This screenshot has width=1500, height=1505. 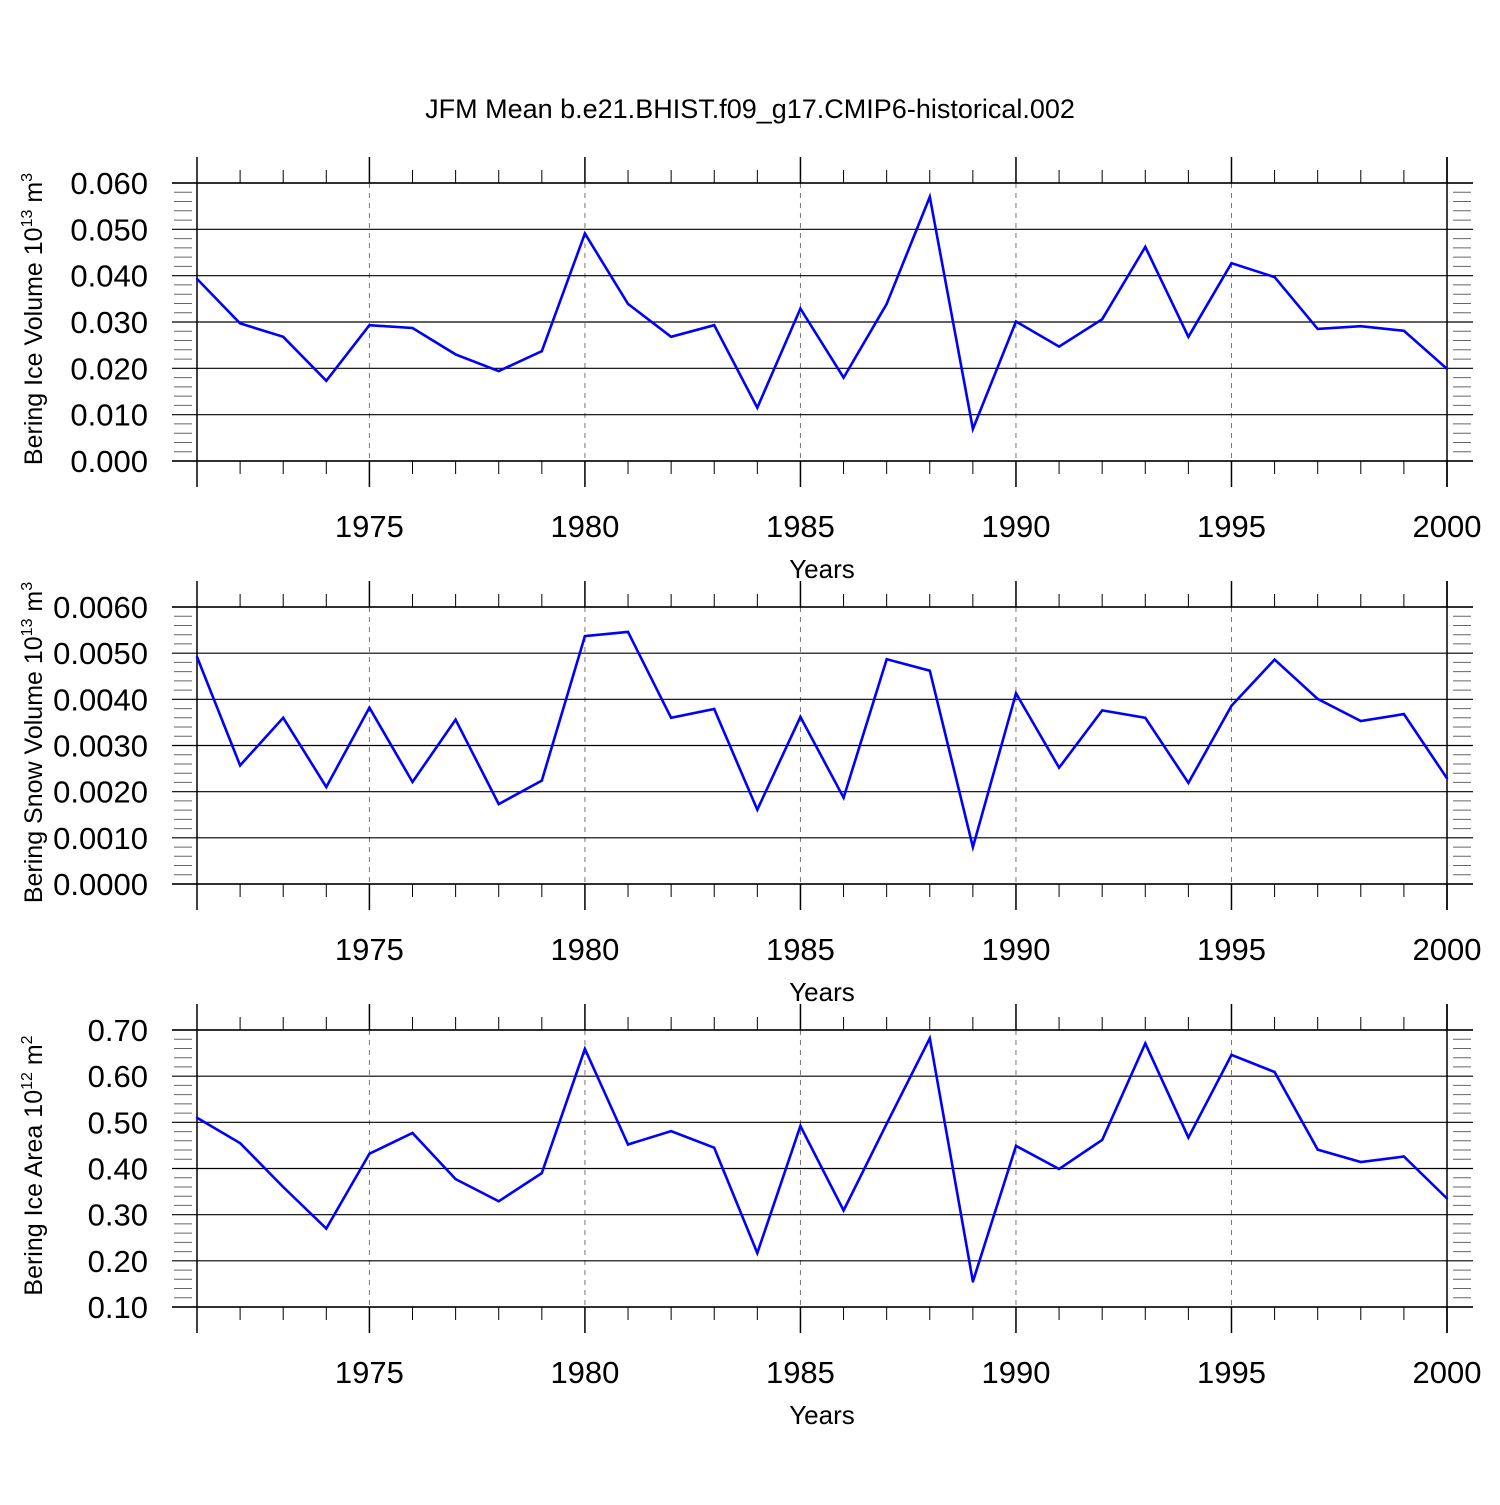 What do you see at coordinates (109, 322) in the screenshot?
I see `y-tick-label: 0.030` at bounding box center [109, 322].